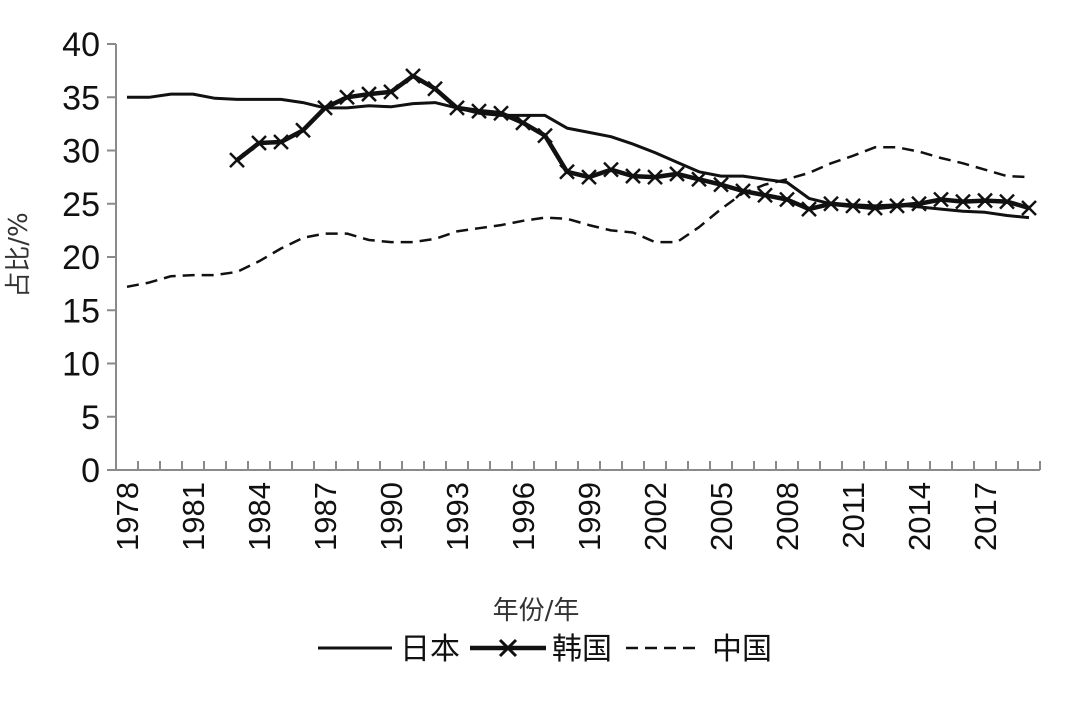  I want to click on x-tick-label: 2002, so click(655, 516).